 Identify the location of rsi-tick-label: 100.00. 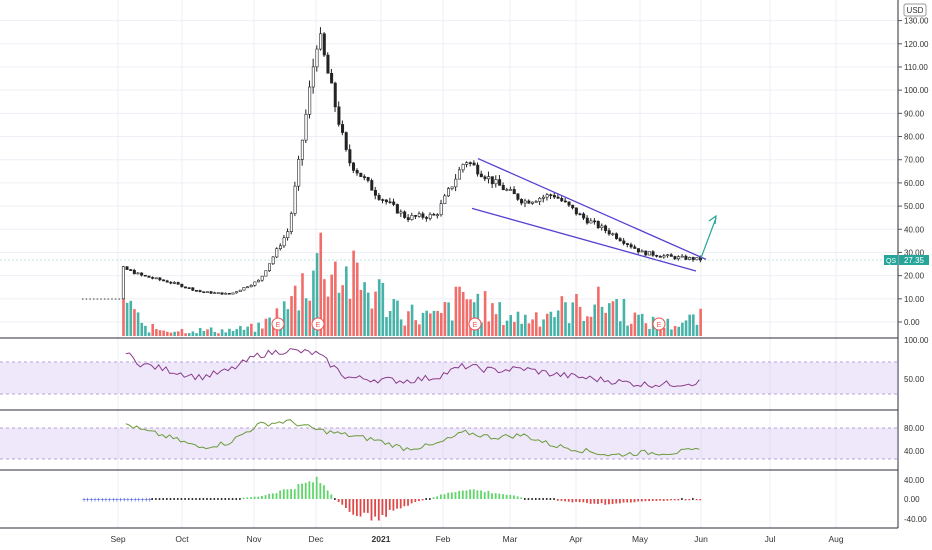
(916, 340).